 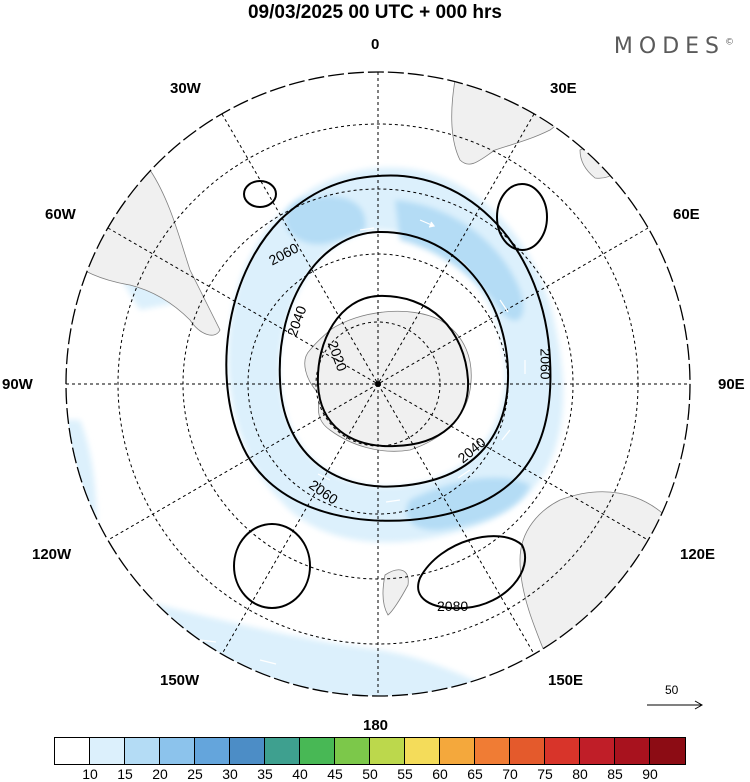 I want to click on colorbar-tick-label: 90, so click(x=650, y=774).